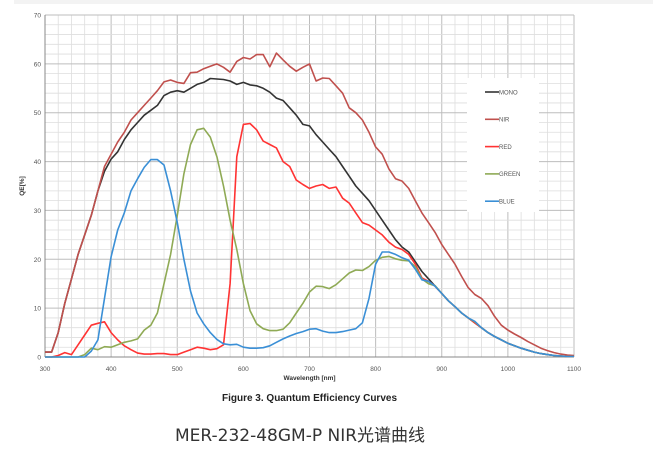 The image size is (653, 467). I want to click on y-tick-label: 10, so click(38, 309).